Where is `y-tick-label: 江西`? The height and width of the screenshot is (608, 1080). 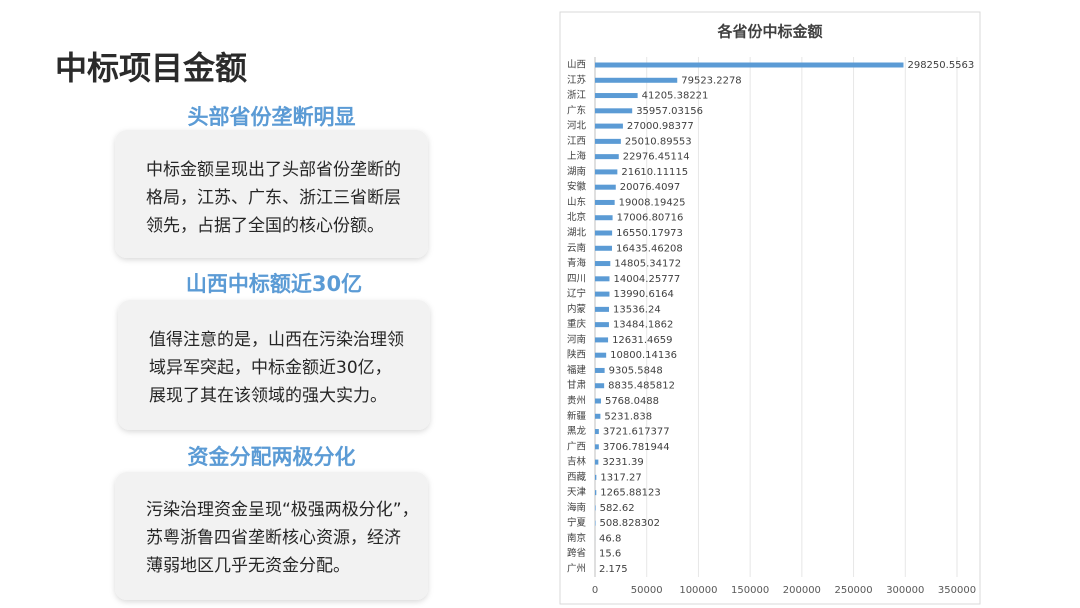
y-tick-label: 江西 is located at coordinates (576, 141).